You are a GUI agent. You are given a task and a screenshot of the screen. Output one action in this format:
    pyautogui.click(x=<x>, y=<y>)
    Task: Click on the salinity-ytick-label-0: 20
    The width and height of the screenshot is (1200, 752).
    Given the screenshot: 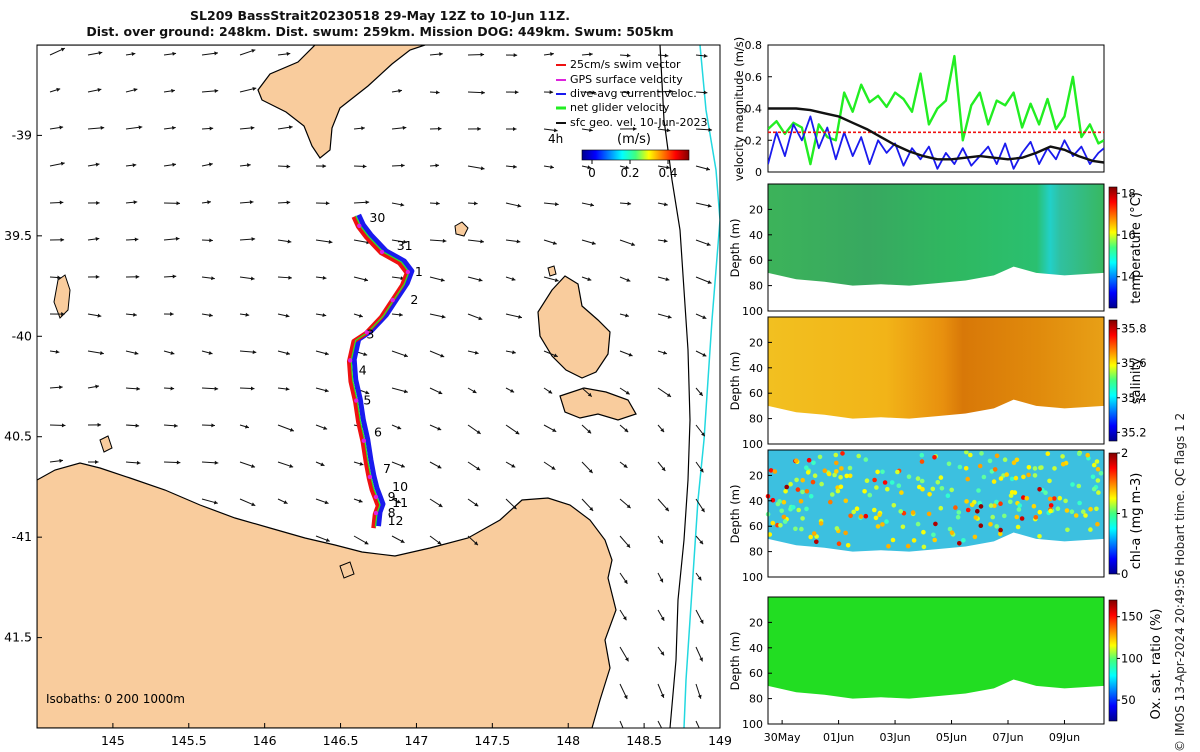 What is the action you would take?
    pyautogui.click(x=756, y=342)
    